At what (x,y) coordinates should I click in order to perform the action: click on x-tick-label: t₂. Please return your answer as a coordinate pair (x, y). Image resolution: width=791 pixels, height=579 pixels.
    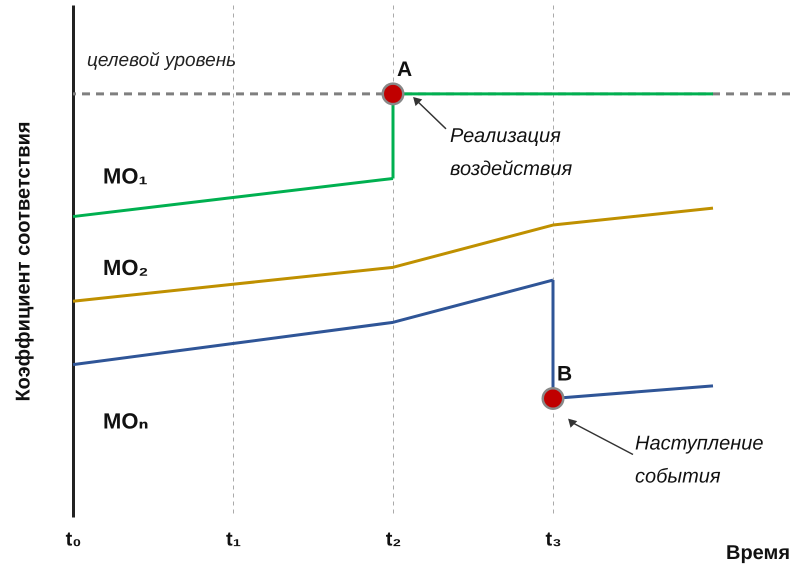
    Looking at the image, I should click on (394, 539).